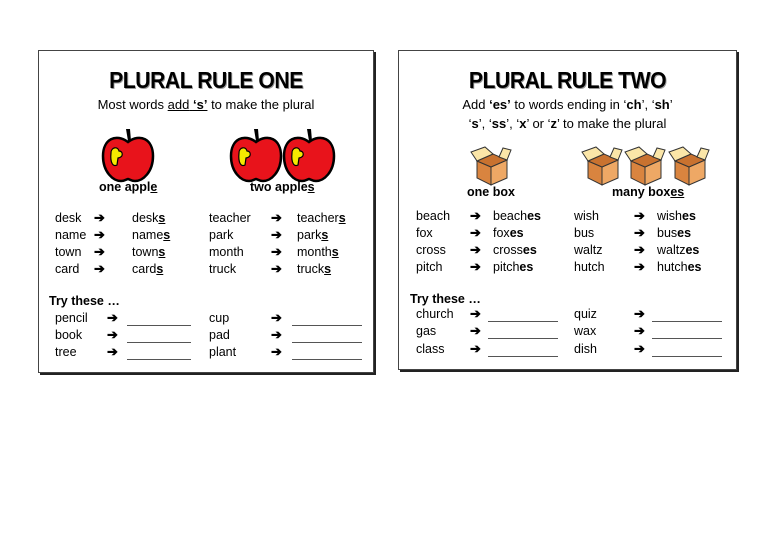 This screenshot has height=543, width=768. I want to click on plural-base: bus, so click(667, 233).